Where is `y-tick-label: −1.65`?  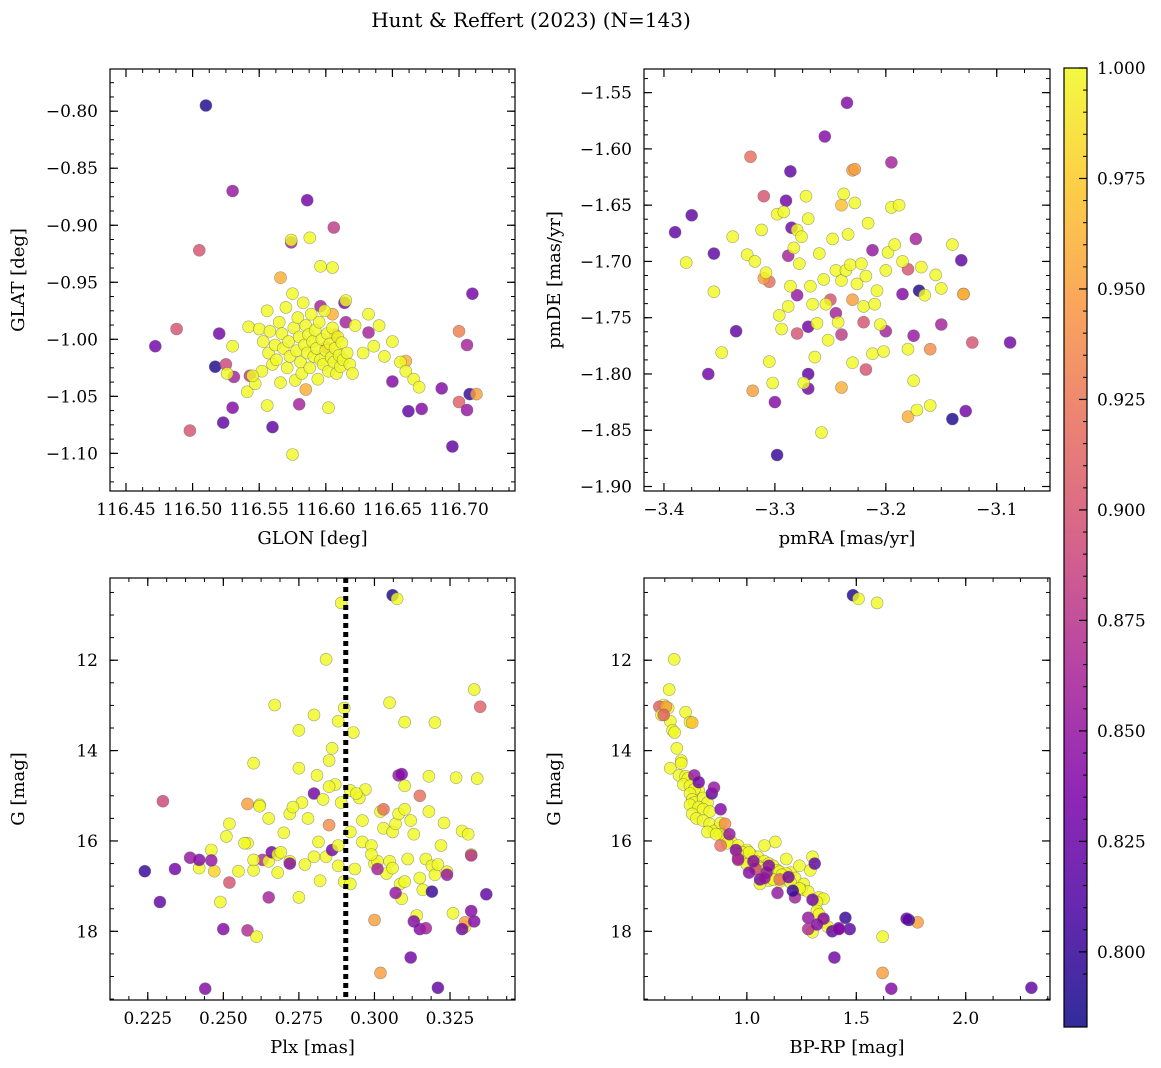
y-tick-label: −1.65 is located at coordinates (606, 206).